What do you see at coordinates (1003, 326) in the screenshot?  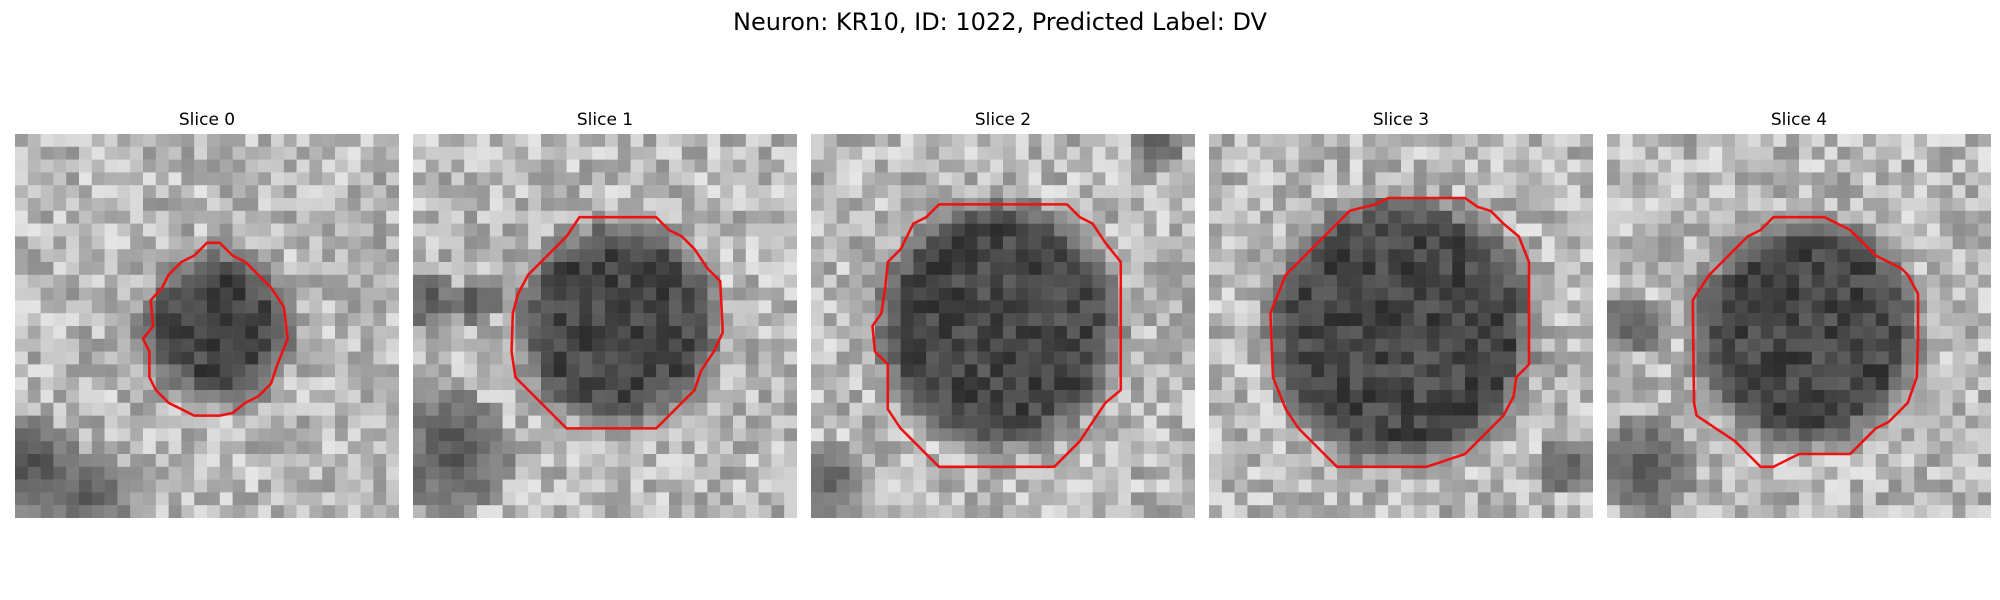 I see `pixel-grid` at bounding box center [1003, 326].